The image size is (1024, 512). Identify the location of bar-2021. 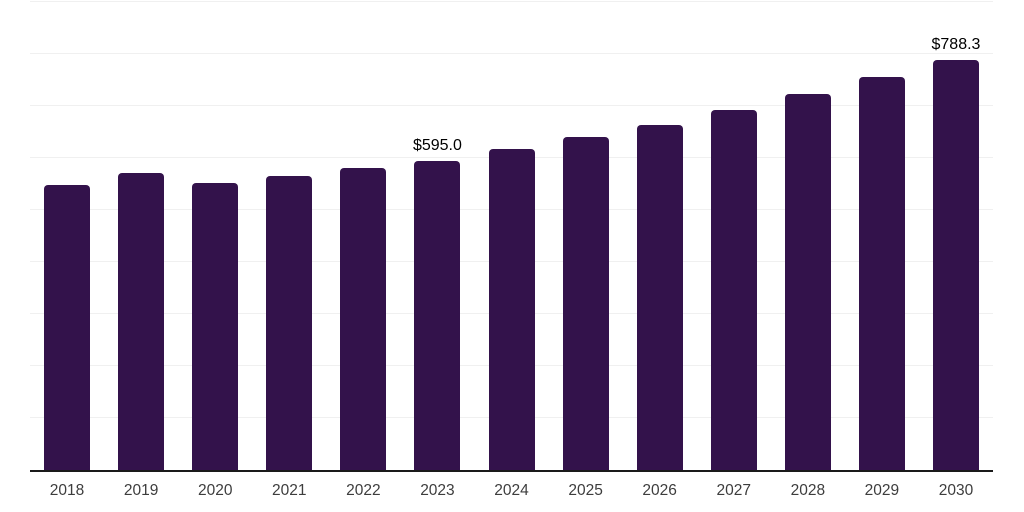
(289, 322).